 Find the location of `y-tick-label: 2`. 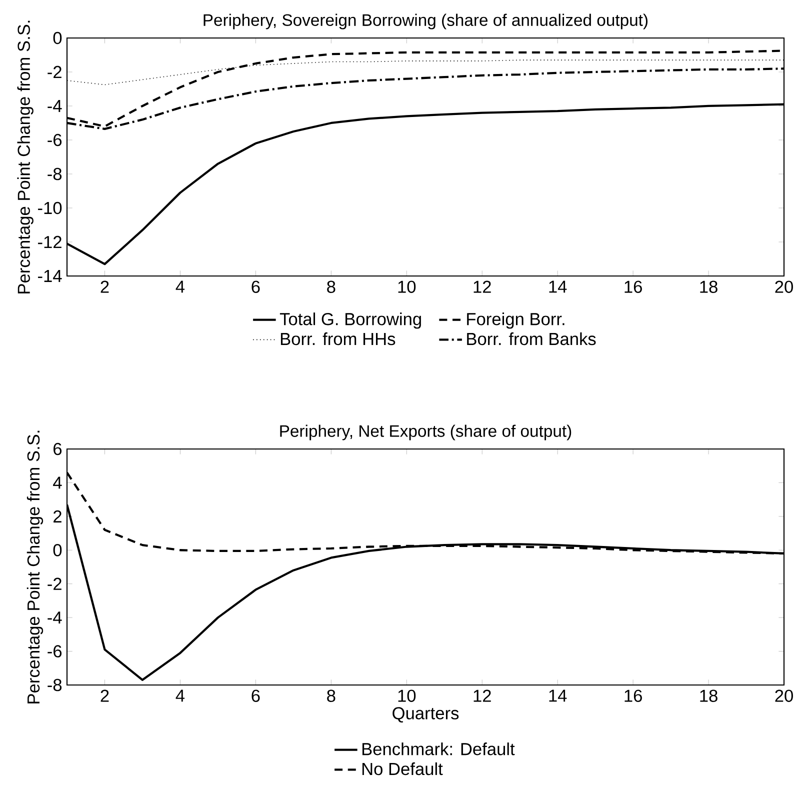

y-tick-label: 2 is located at coordinates (58, 516).